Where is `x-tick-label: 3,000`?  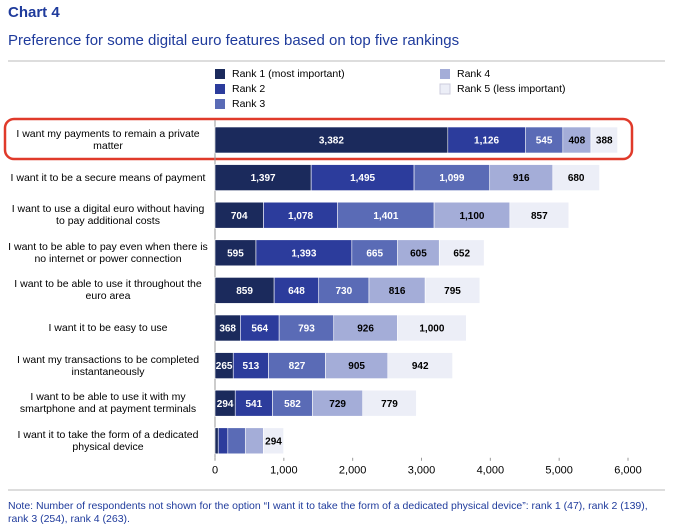 x-tick-label: 3,000 is located at coordinates (422, 471).